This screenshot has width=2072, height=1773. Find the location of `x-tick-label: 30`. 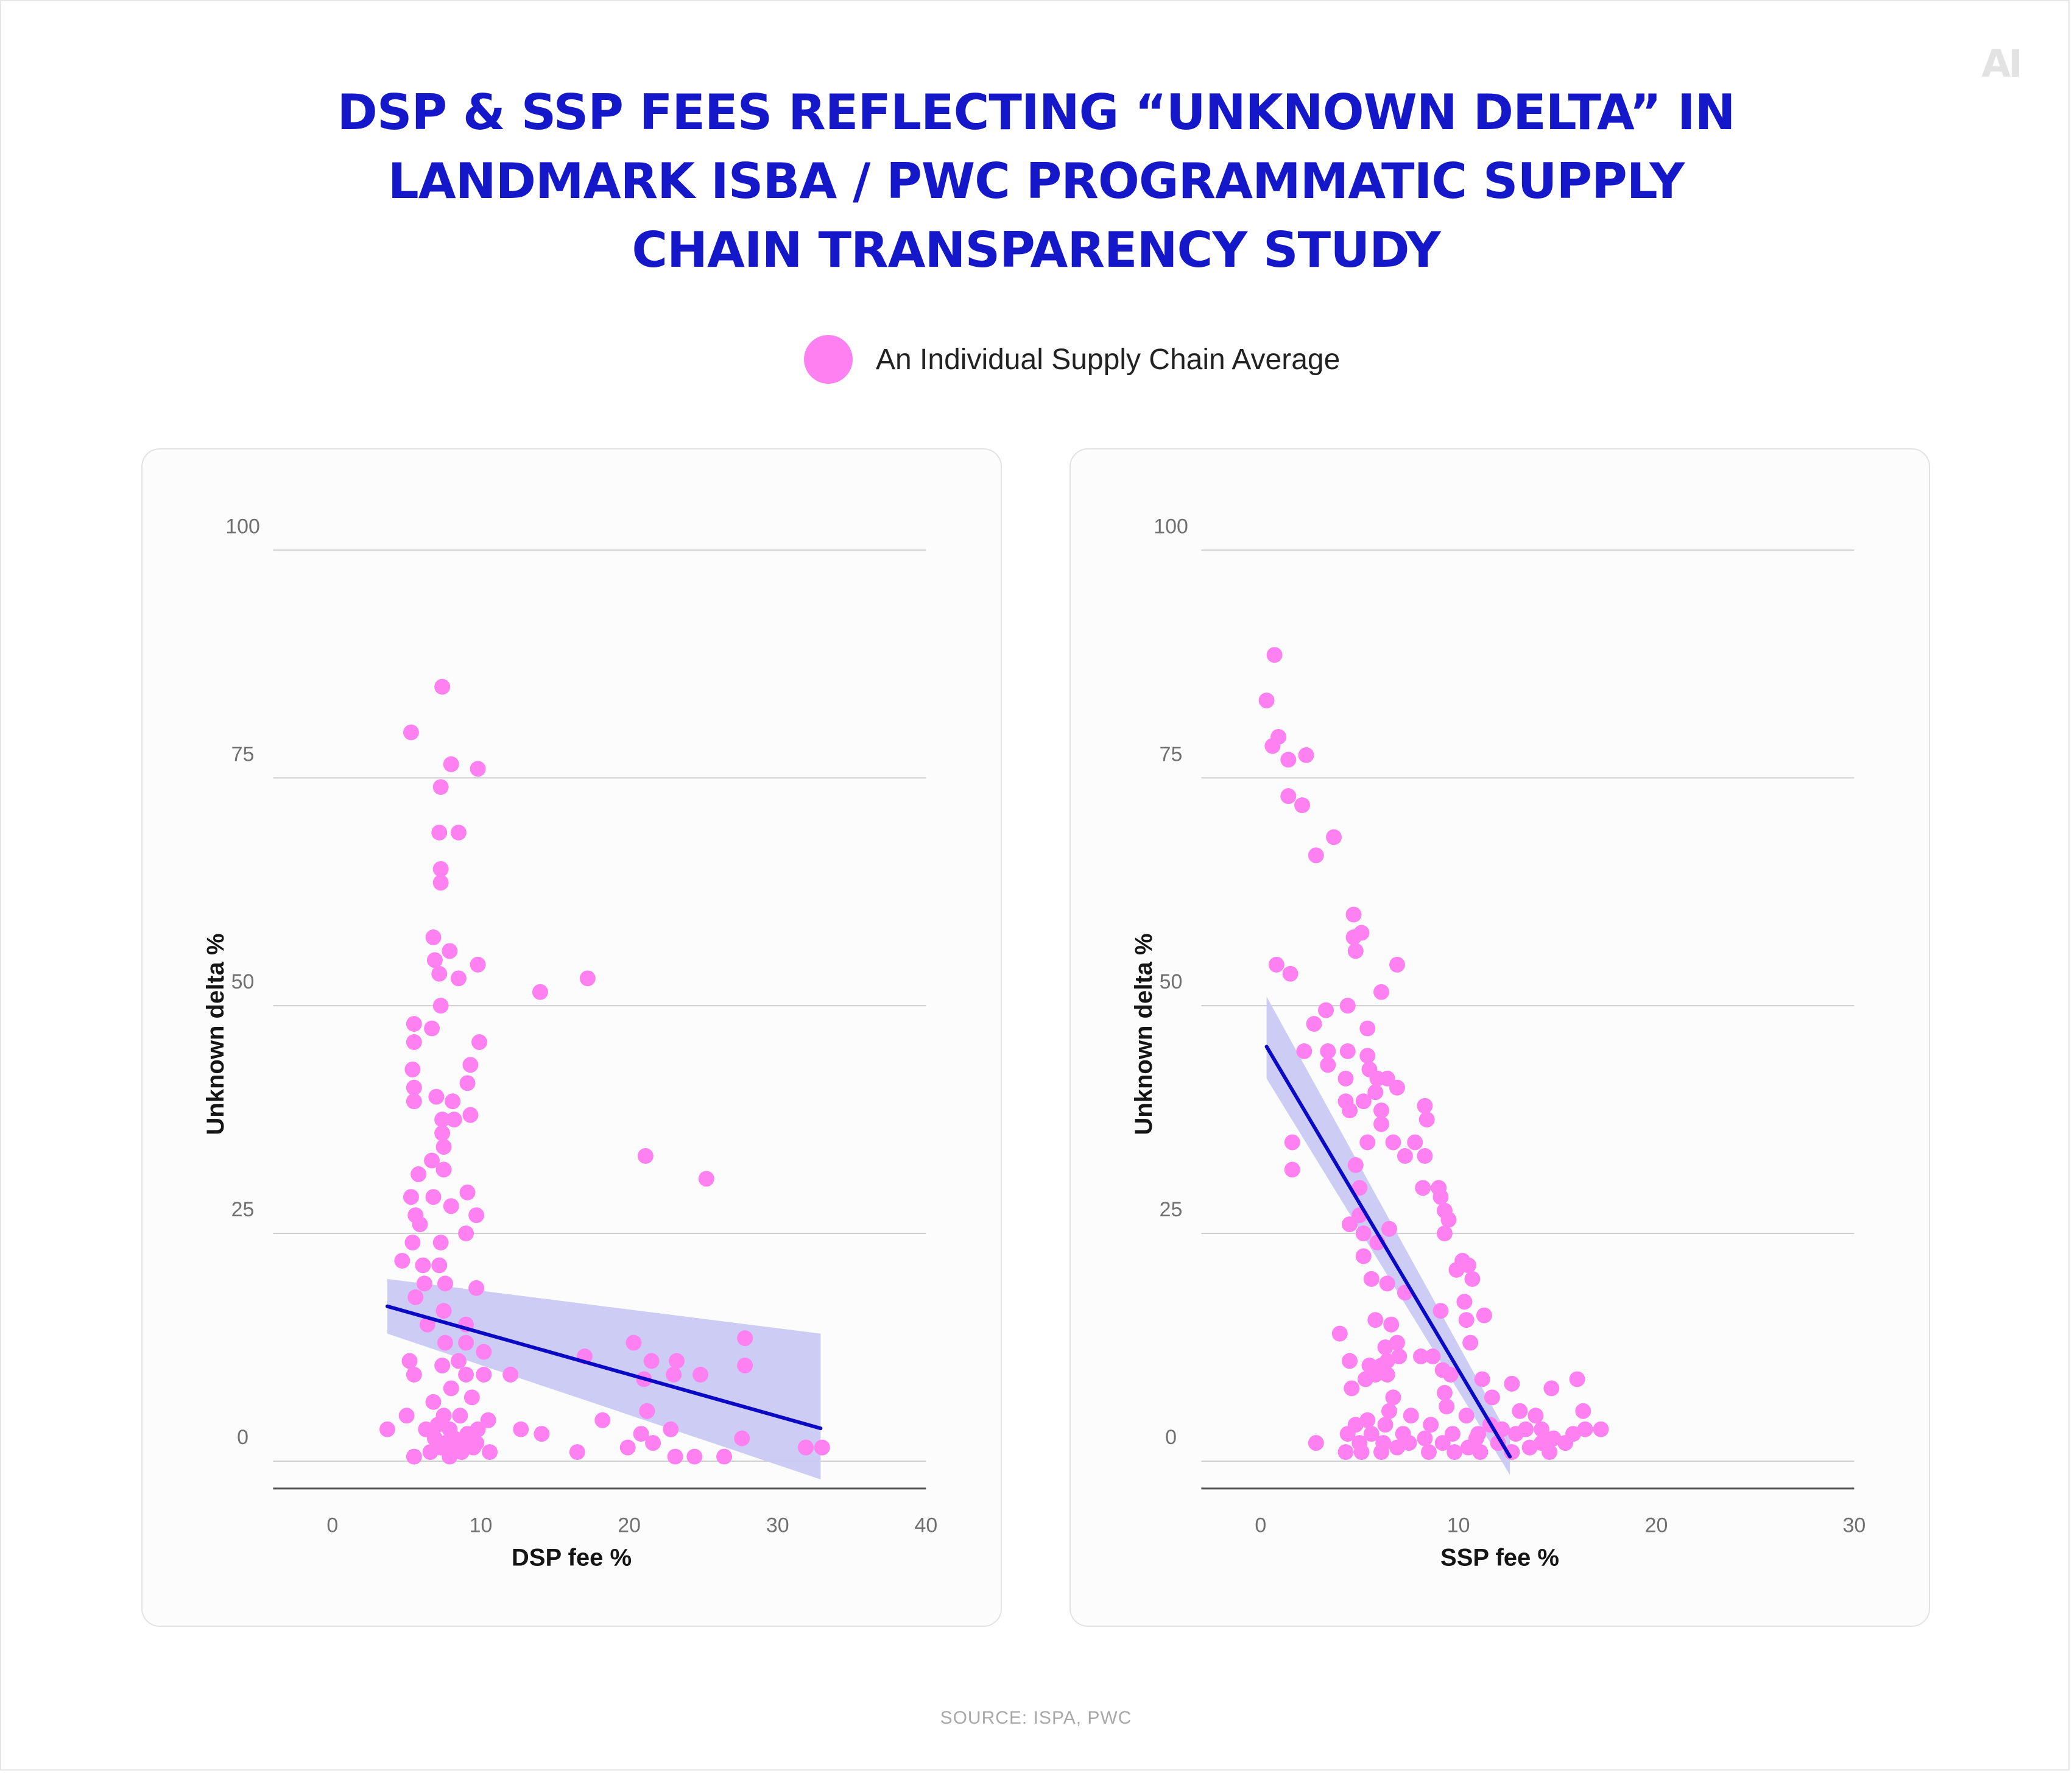

x-tick-label: 30 is located at coordinates (1854, 1525).